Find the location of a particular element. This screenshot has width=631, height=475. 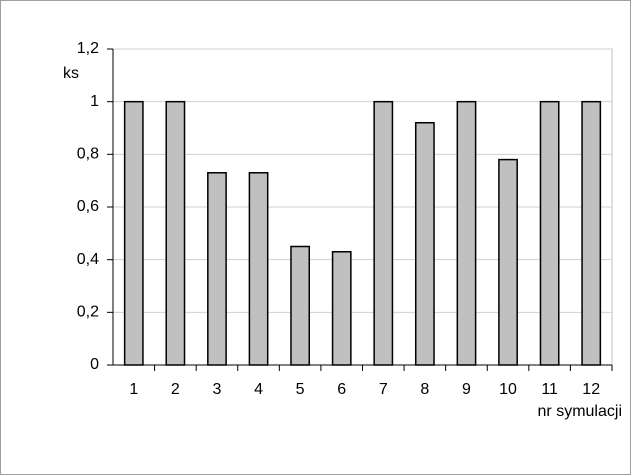

x-tick-label: 5 is located at coordinates (300, 389).